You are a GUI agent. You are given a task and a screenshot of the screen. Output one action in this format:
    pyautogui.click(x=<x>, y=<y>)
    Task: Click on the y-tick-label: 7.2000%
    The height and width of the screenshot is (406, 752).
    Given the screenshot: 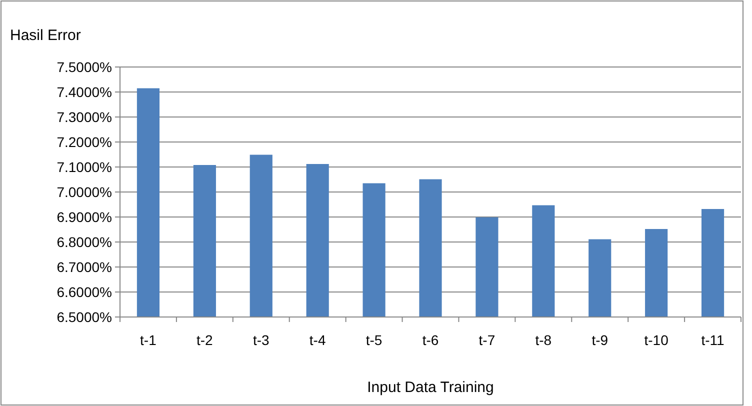 What is the action you would take?
    pyautogui.click(x=84, y=142)
    